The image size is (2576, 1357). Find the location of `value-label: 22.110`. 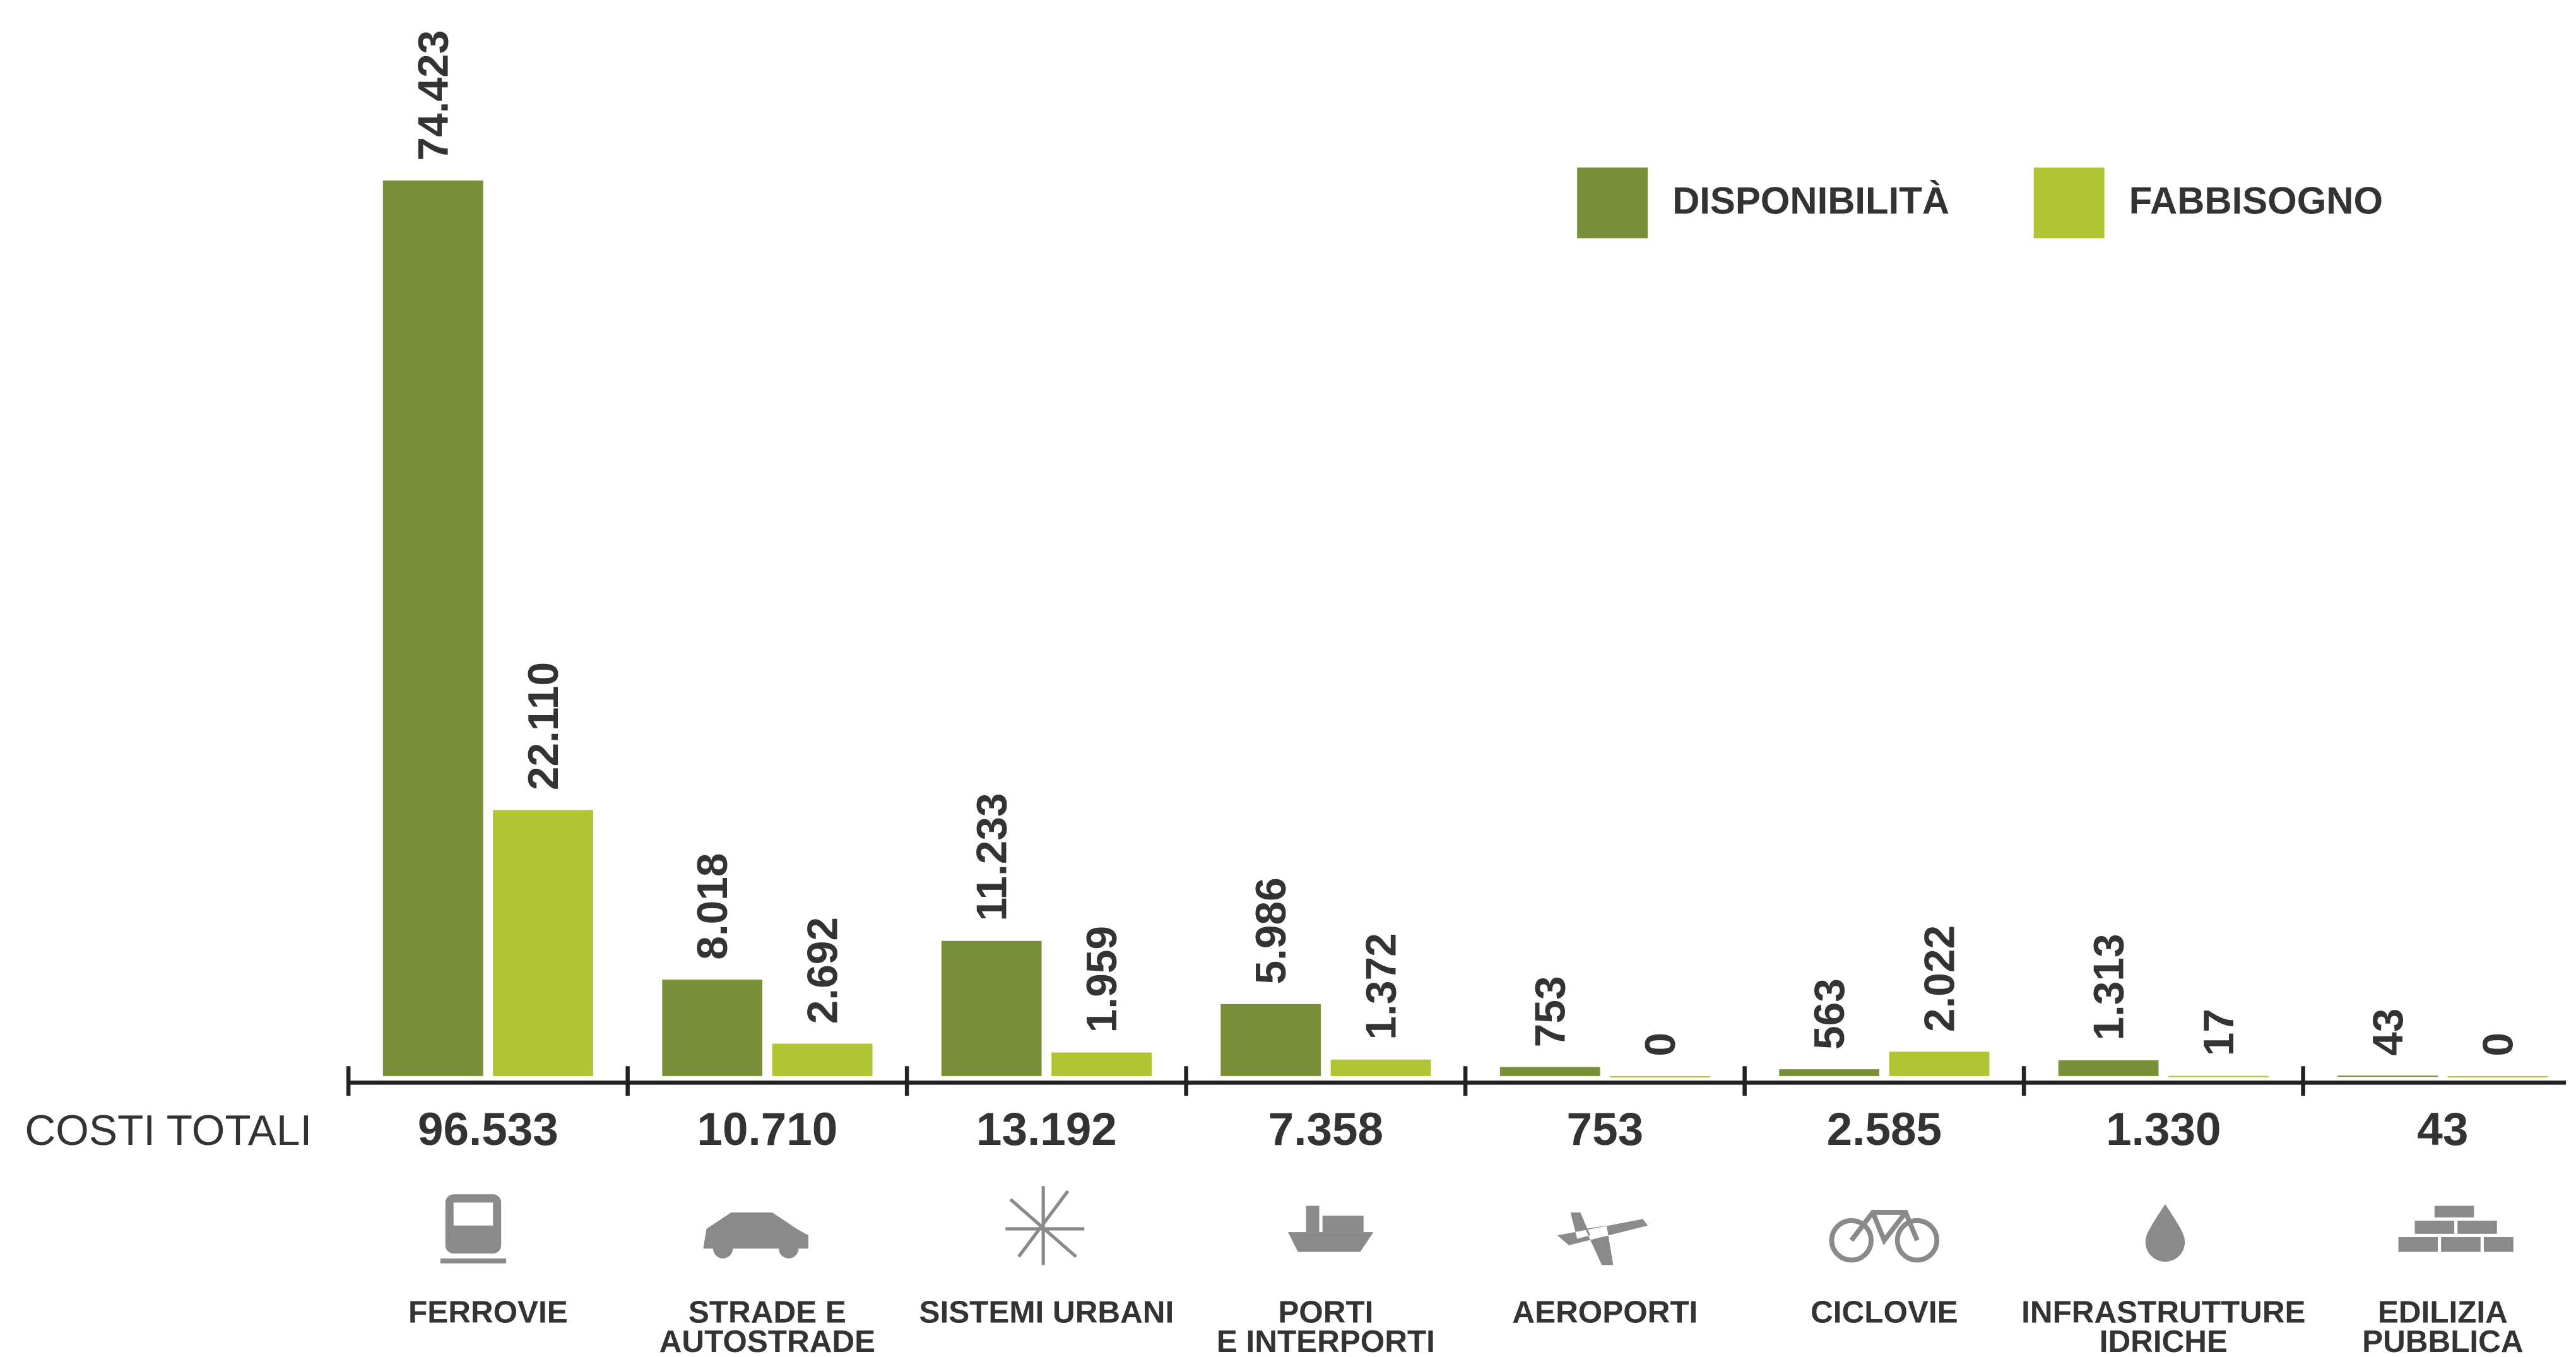

value-label: 22.110 is located at coordinates (543, 726).